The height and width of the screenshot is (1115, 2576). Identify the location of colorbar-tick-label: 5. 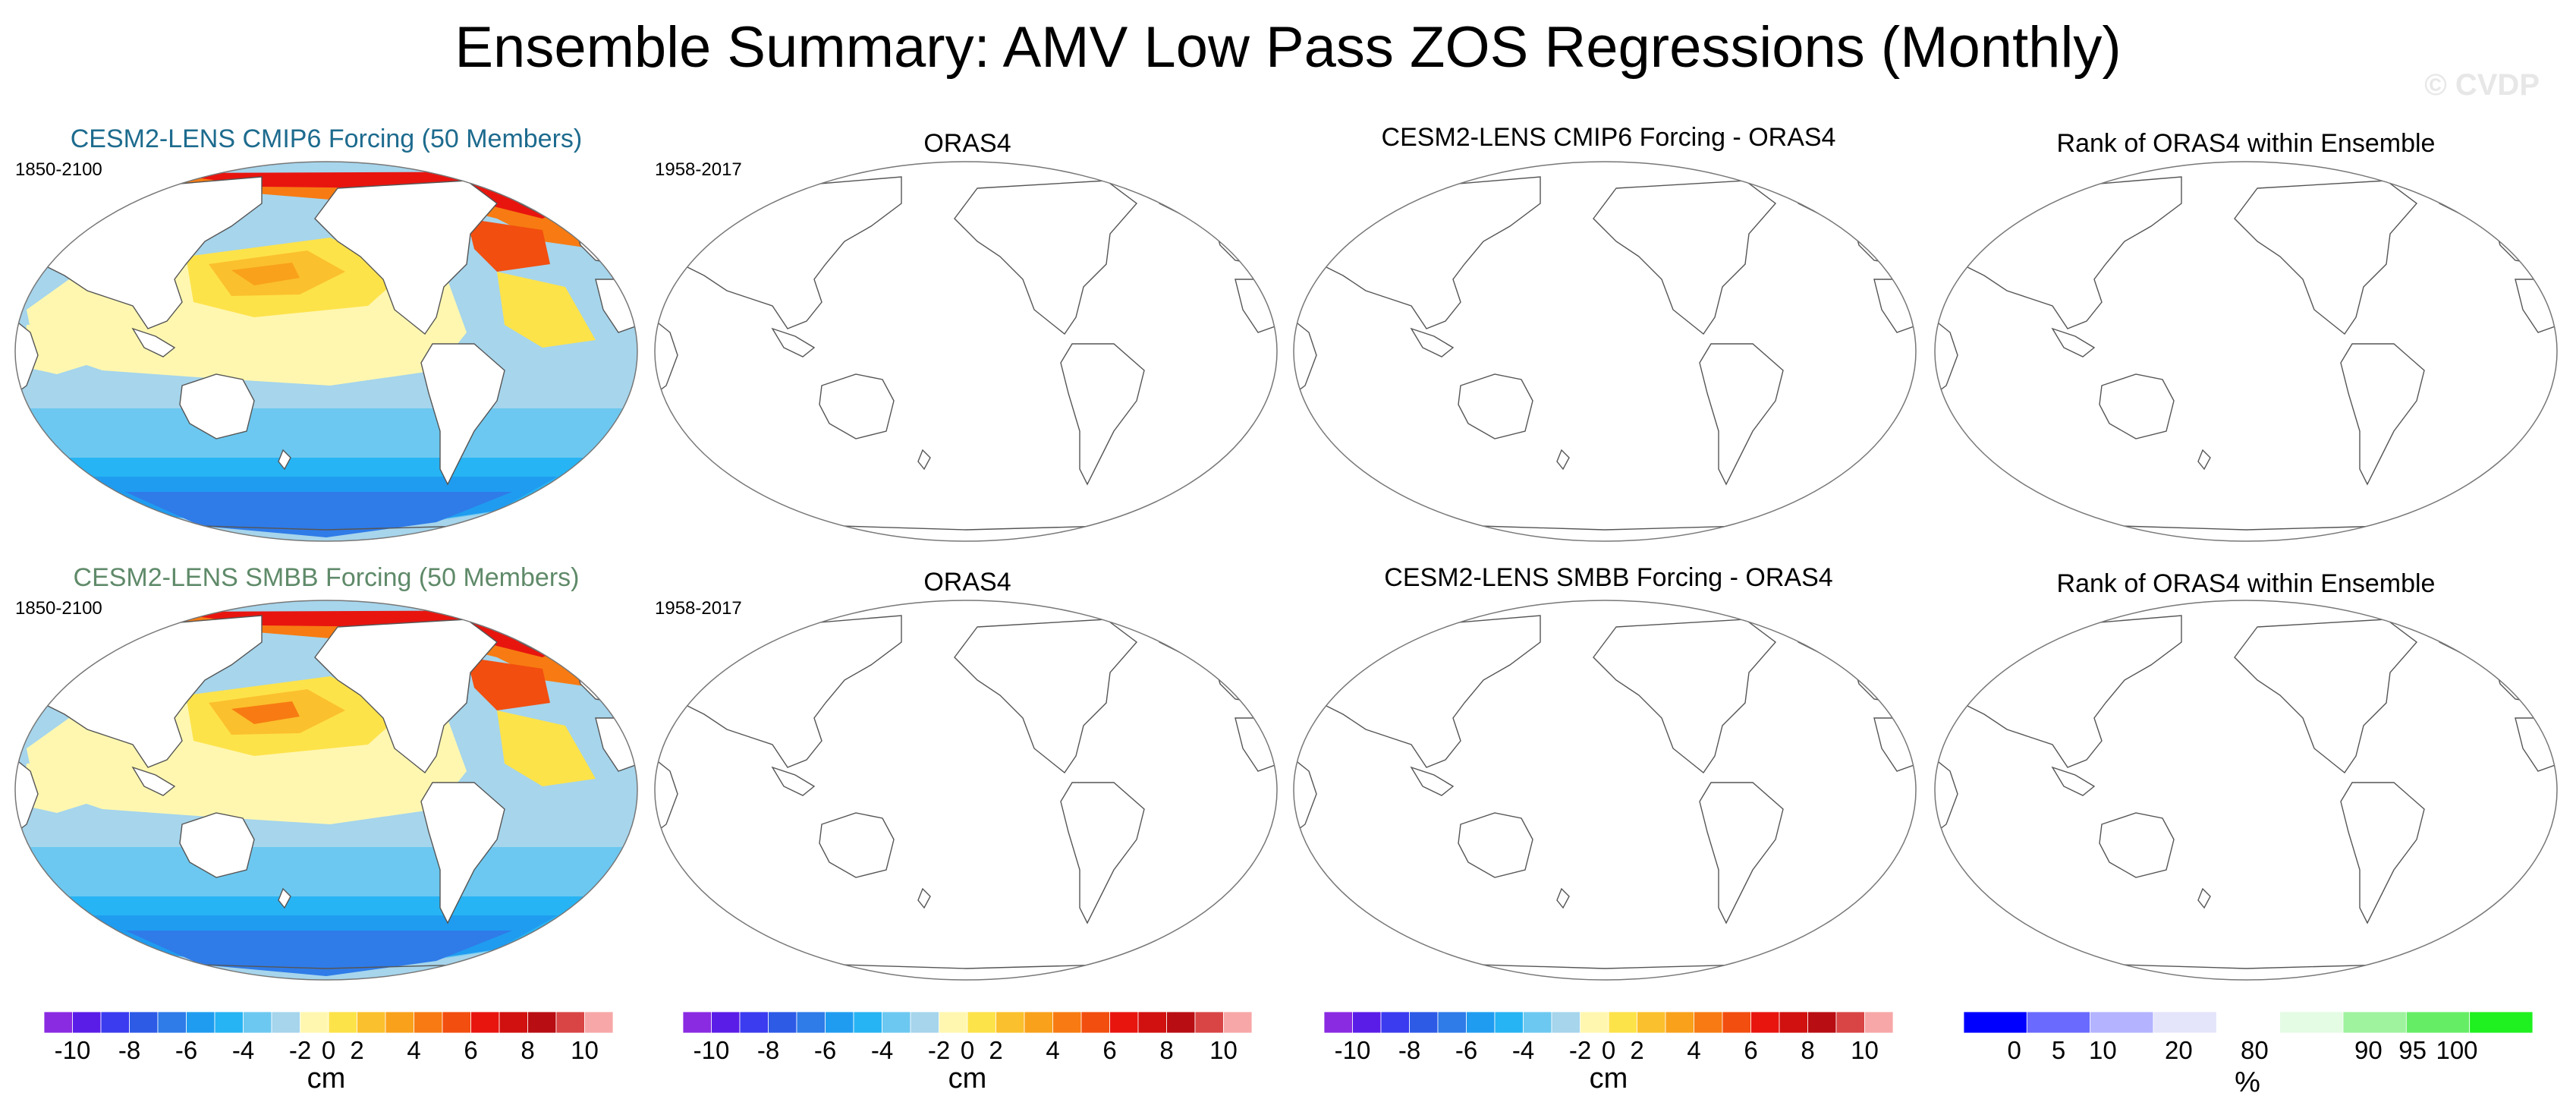
(2058, 1050).